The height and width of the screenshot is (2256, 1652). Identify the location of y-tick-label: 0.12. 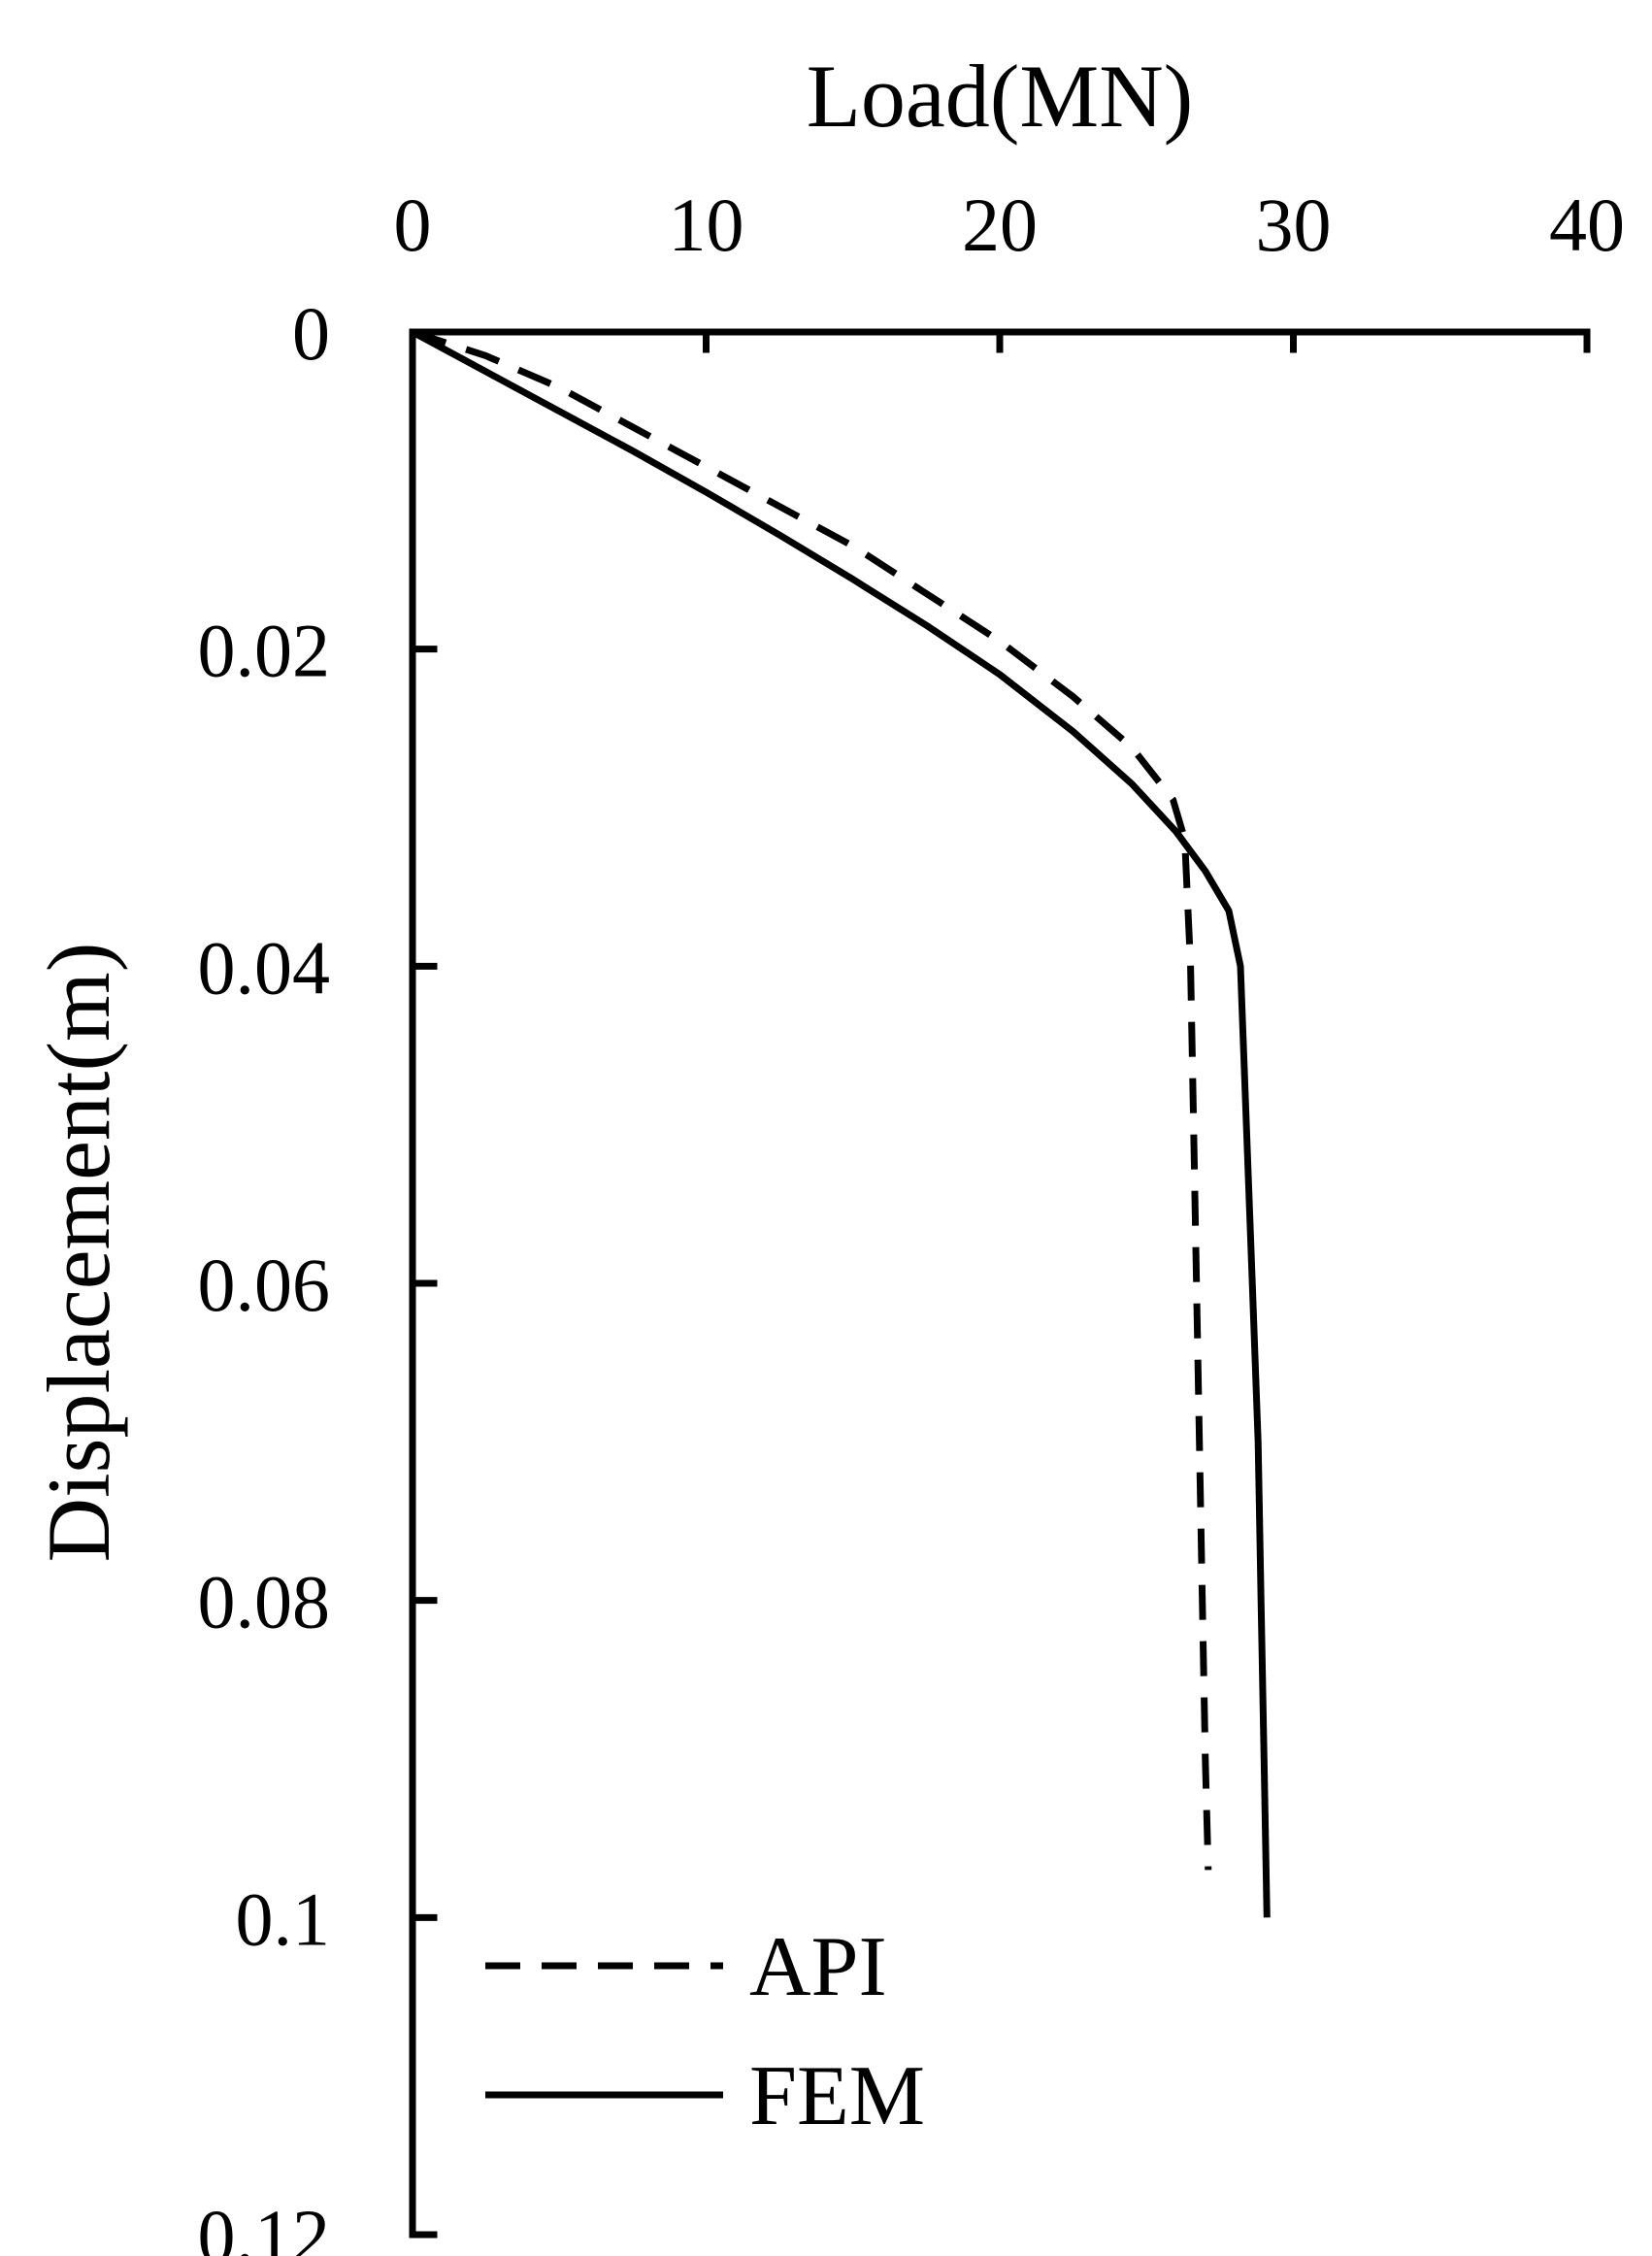
(264, 2225).